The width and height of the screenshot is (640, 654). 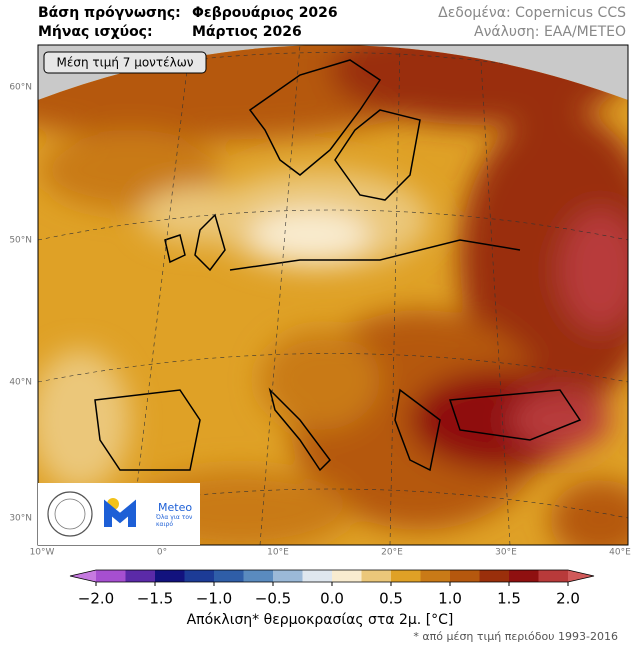 What do you see at coordinates (332, 599) in the screenshot?
I see `colorbar-tick-label: 0.0` at bounding box center [332, 599].